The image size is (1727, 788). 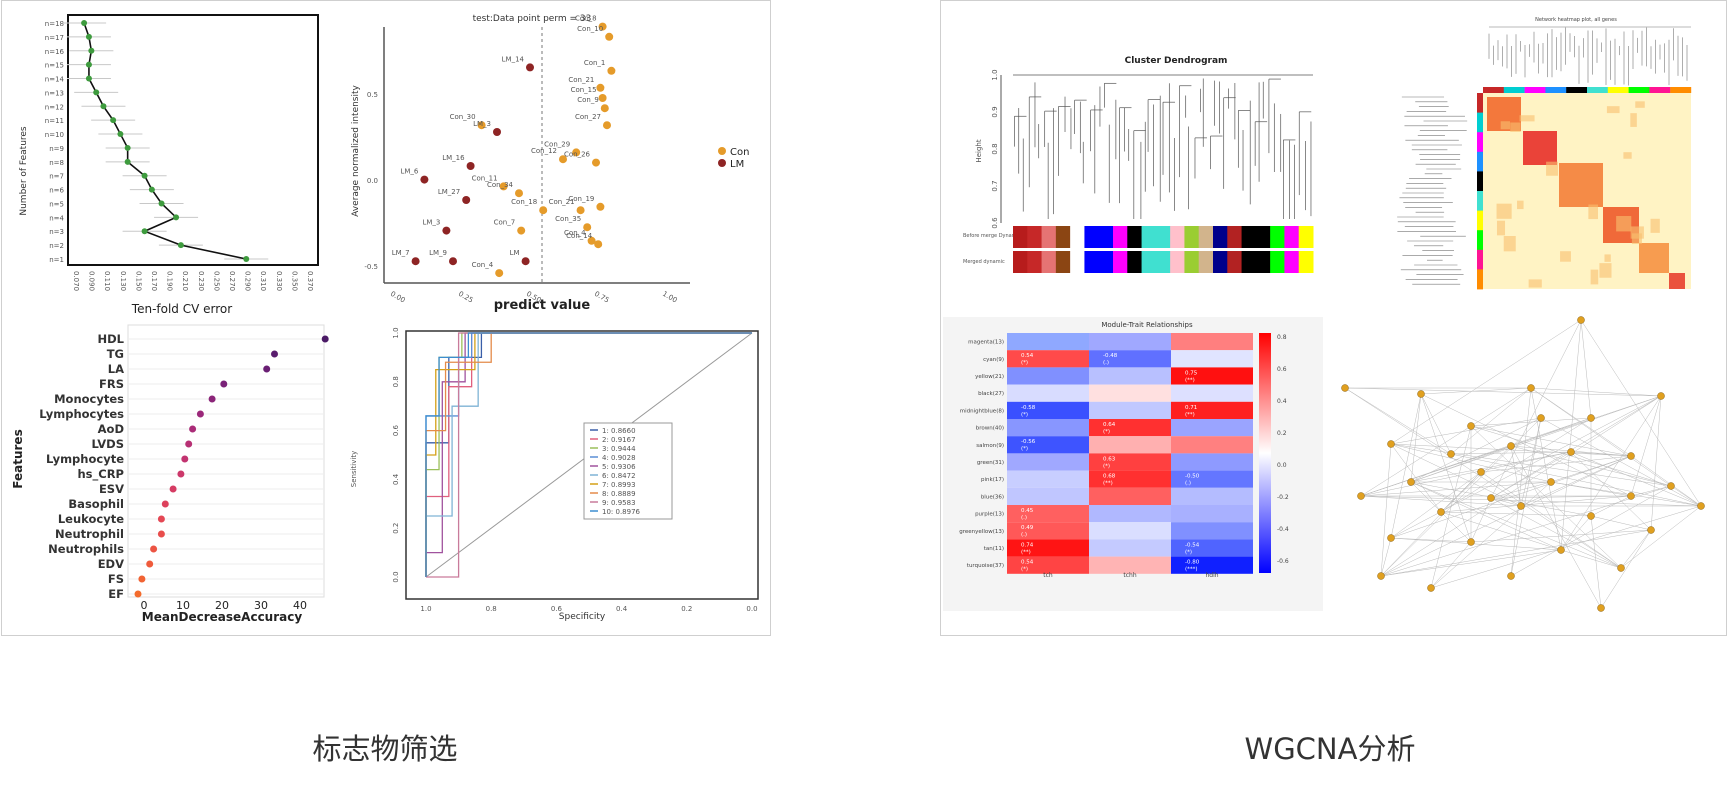 I want to click on module-label: cyan(9), so click(x=993, y=360).